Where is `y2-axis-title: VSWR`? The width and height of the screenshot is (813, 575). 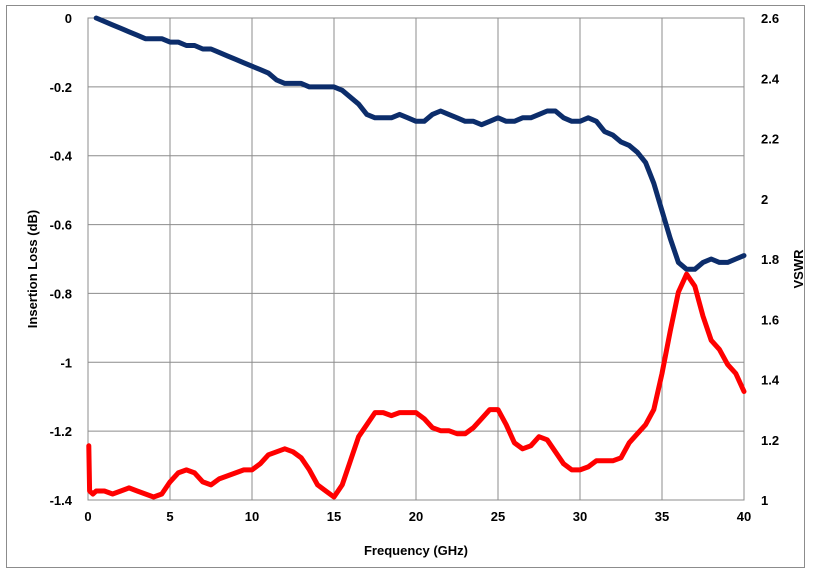
y2-axis-title: VSWR is located at coordinates (798, 269).